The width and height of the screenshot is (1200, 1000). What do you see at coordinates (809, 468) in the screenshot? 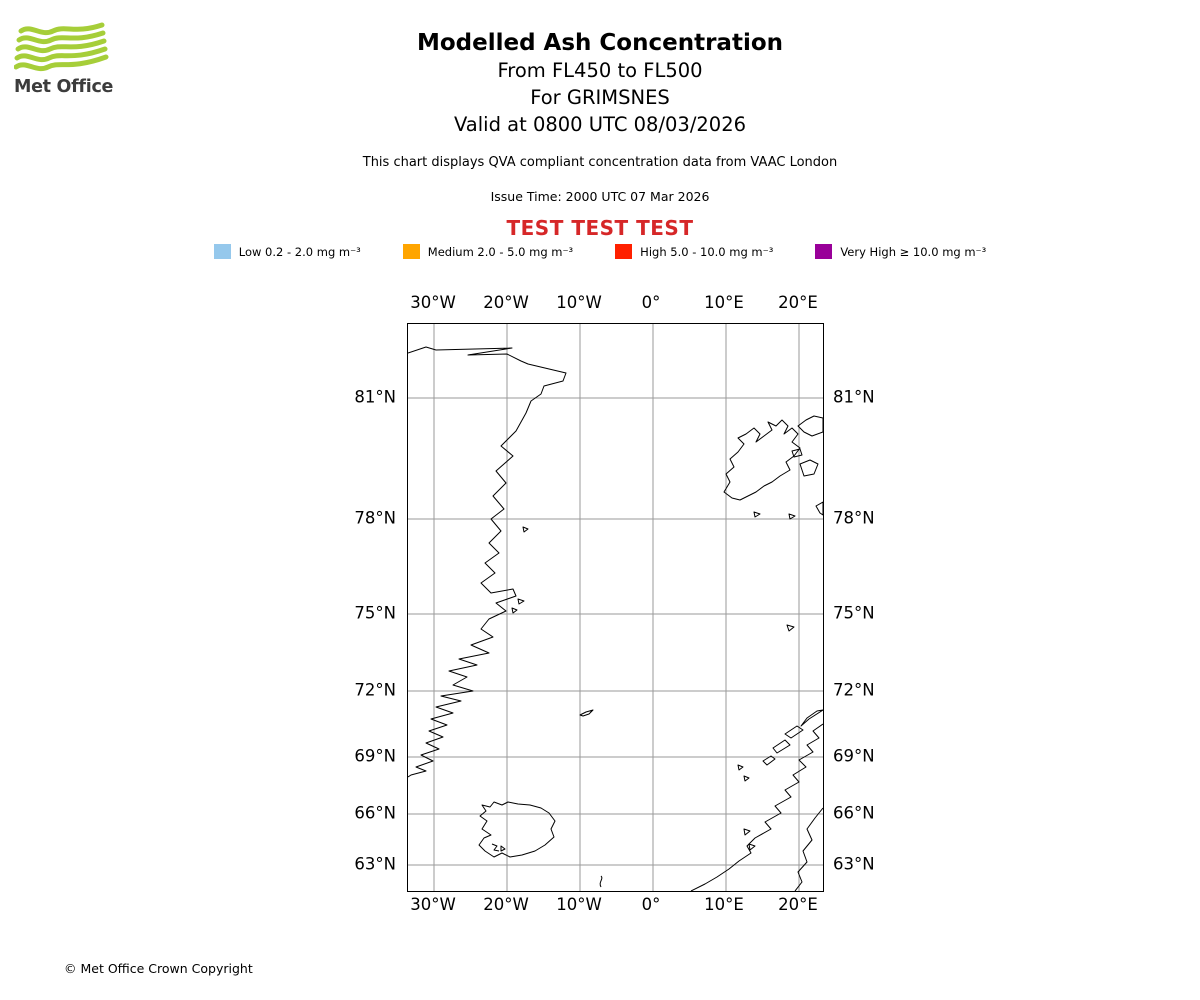
I see `svalbard-edgeoya-island` at bounding box center [809, 468].